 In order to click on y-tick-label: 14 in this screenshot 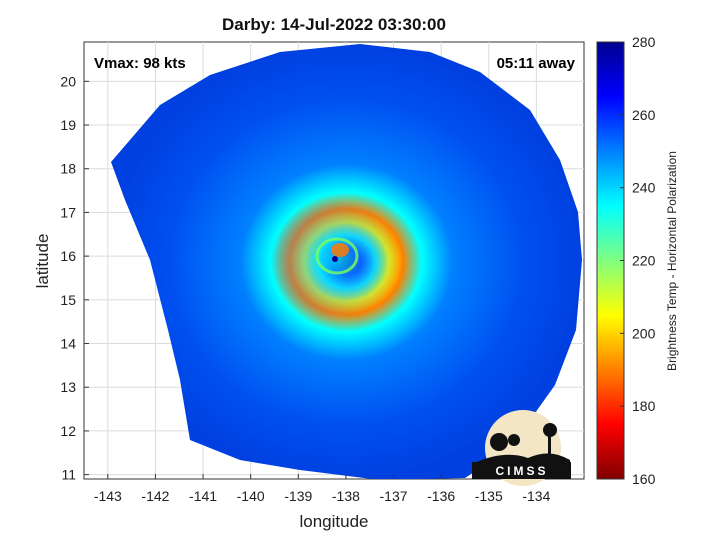, I will do `click(68, 344)`.